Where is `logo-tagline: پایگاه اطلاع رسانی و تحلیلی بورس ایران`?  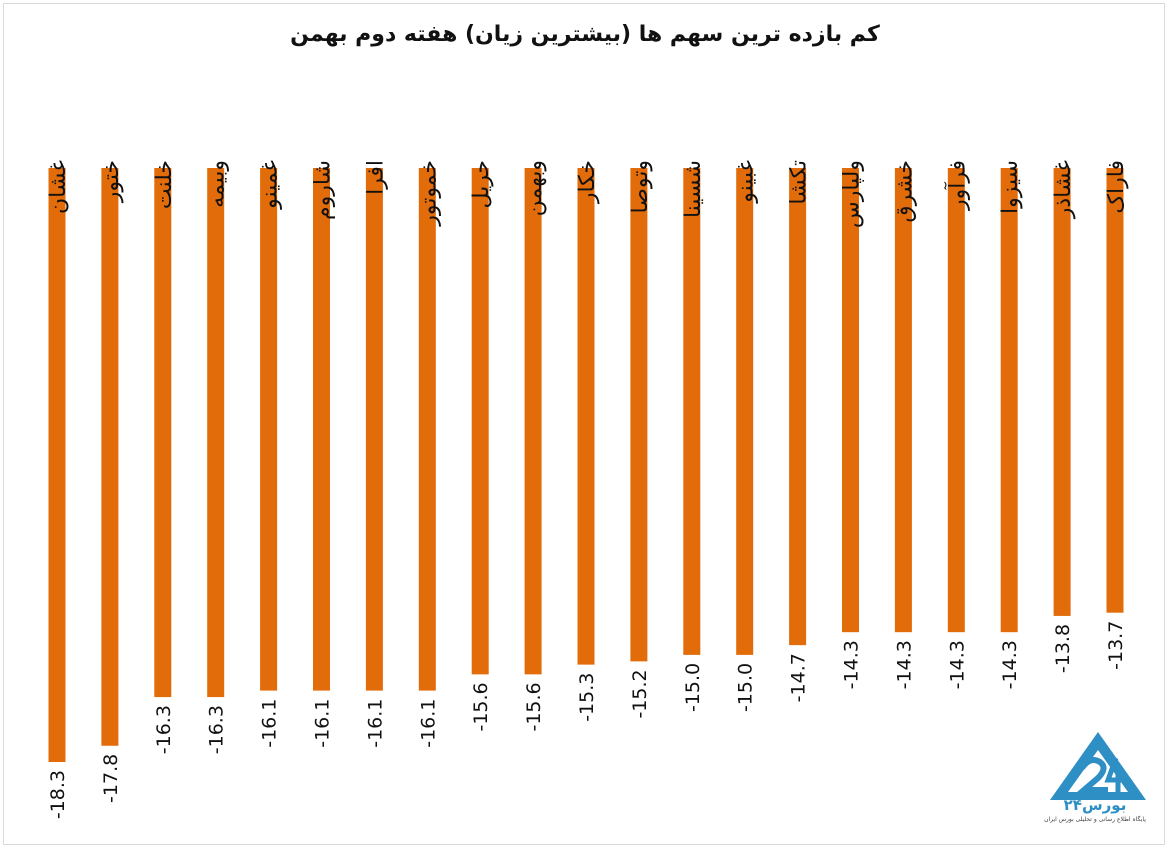 logo-tagline: پایگاه اطلاع رسانی و تحلیلی بورس ایران is located at coordinates (1095, 819).